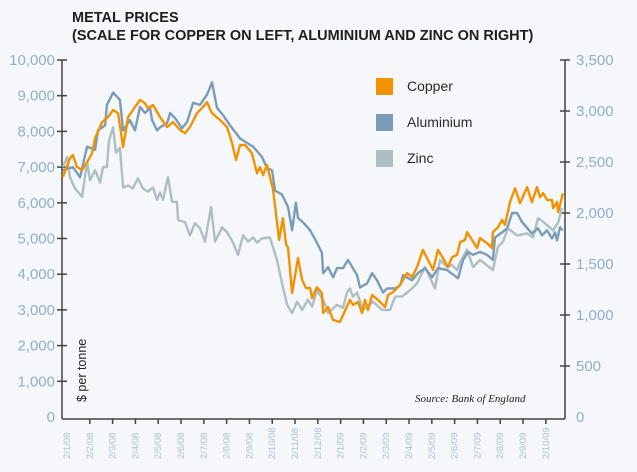 This screenshot has width=637, height=472. I want to click on left-tick-label: 4,000, so click(36, 274).